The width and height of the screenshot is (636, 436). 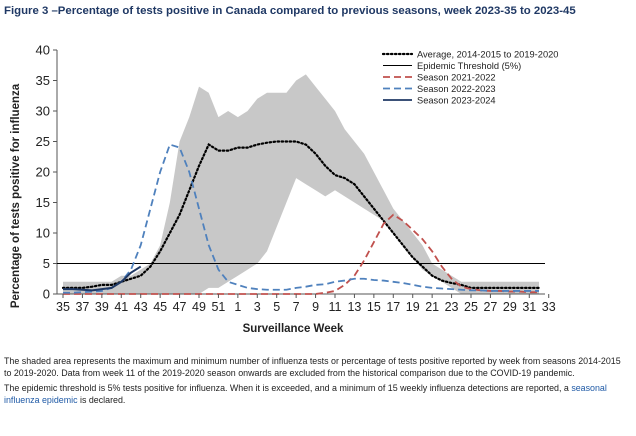 What do you see at coordinates (43, 80) in the screenshot?
I see `y-tick-label: 35` at bounding box center [43, 80].